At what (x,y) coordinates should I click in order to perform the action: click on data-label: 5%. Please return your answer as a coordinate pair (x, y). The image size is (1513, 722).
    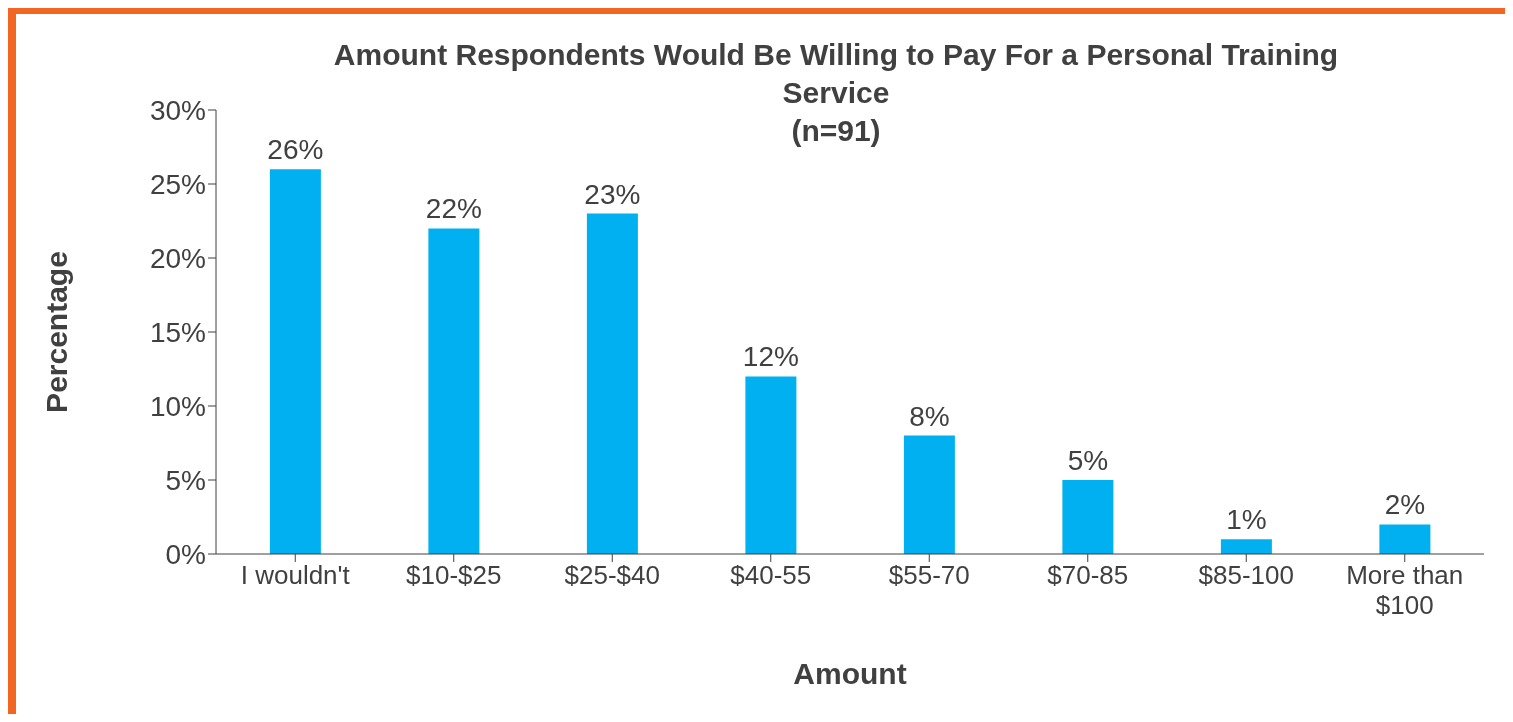
    Looking at the image, I should click on (1088, 460).